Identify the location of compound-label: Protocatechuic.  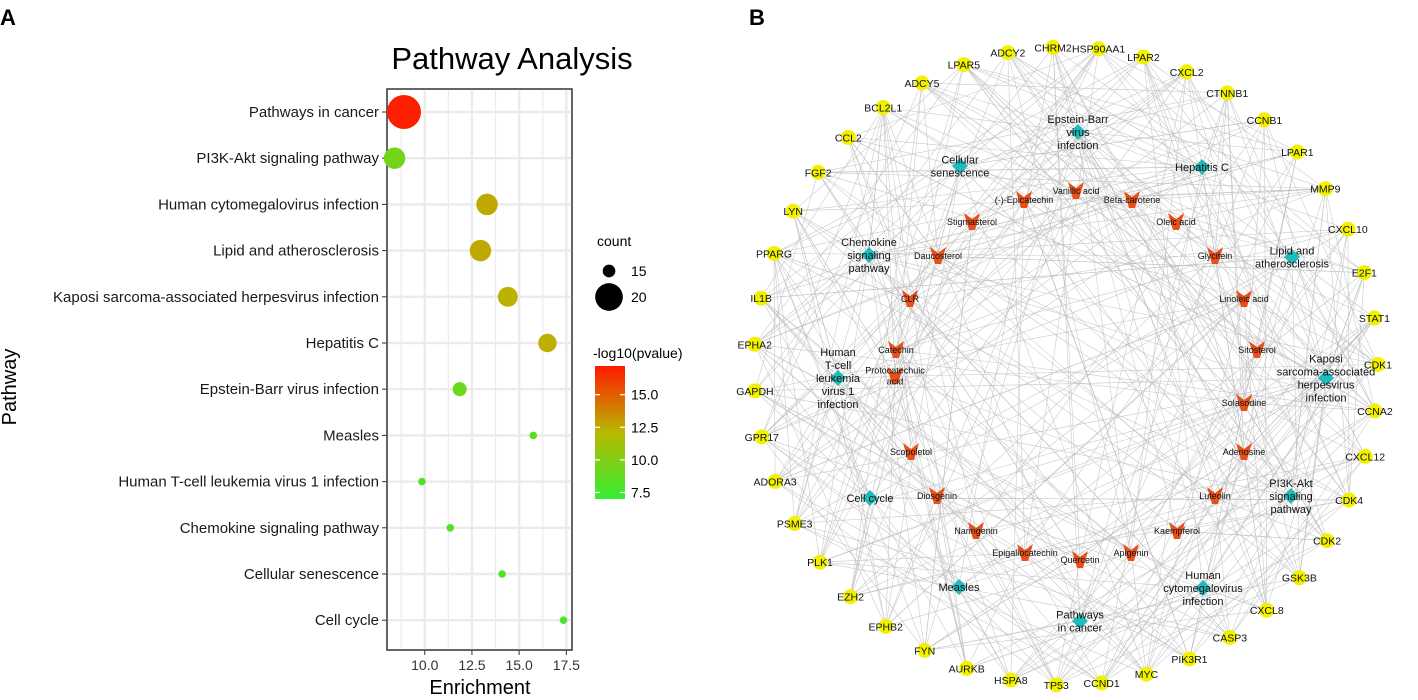
(895, 371).